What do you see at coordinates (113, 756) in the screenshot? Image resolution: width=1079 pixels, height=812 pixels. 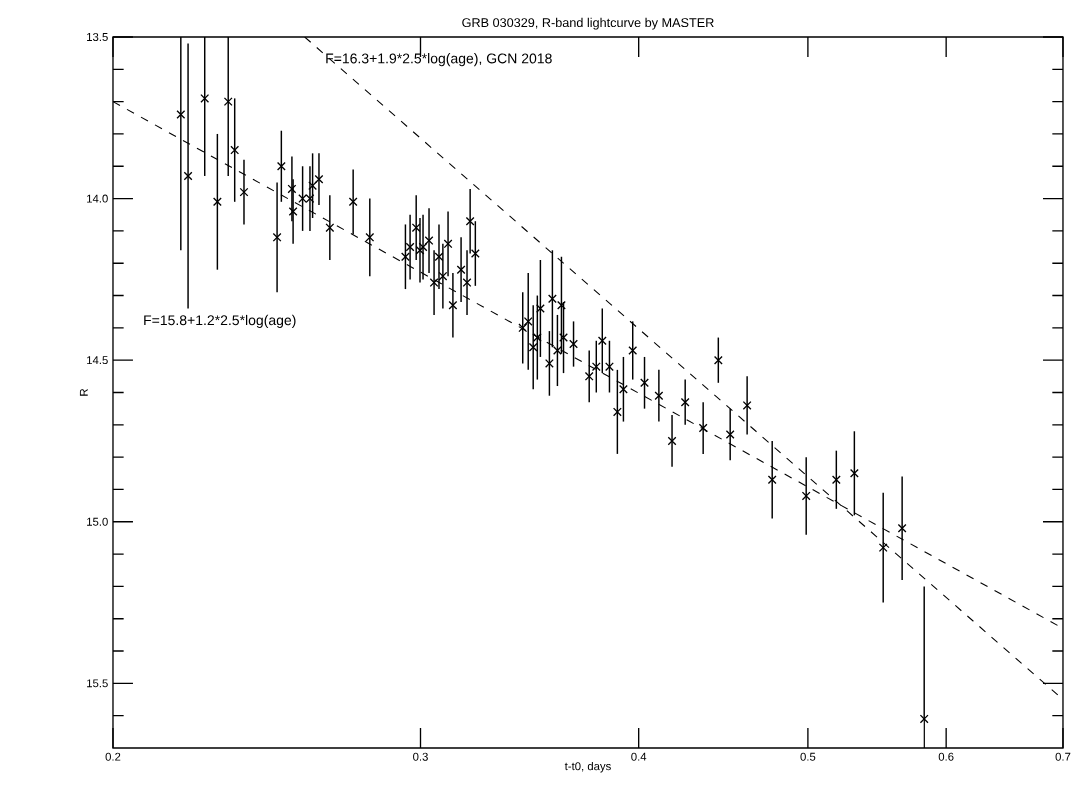 I see `x-tick-label: 0.2` at bounding box center [113, 756].